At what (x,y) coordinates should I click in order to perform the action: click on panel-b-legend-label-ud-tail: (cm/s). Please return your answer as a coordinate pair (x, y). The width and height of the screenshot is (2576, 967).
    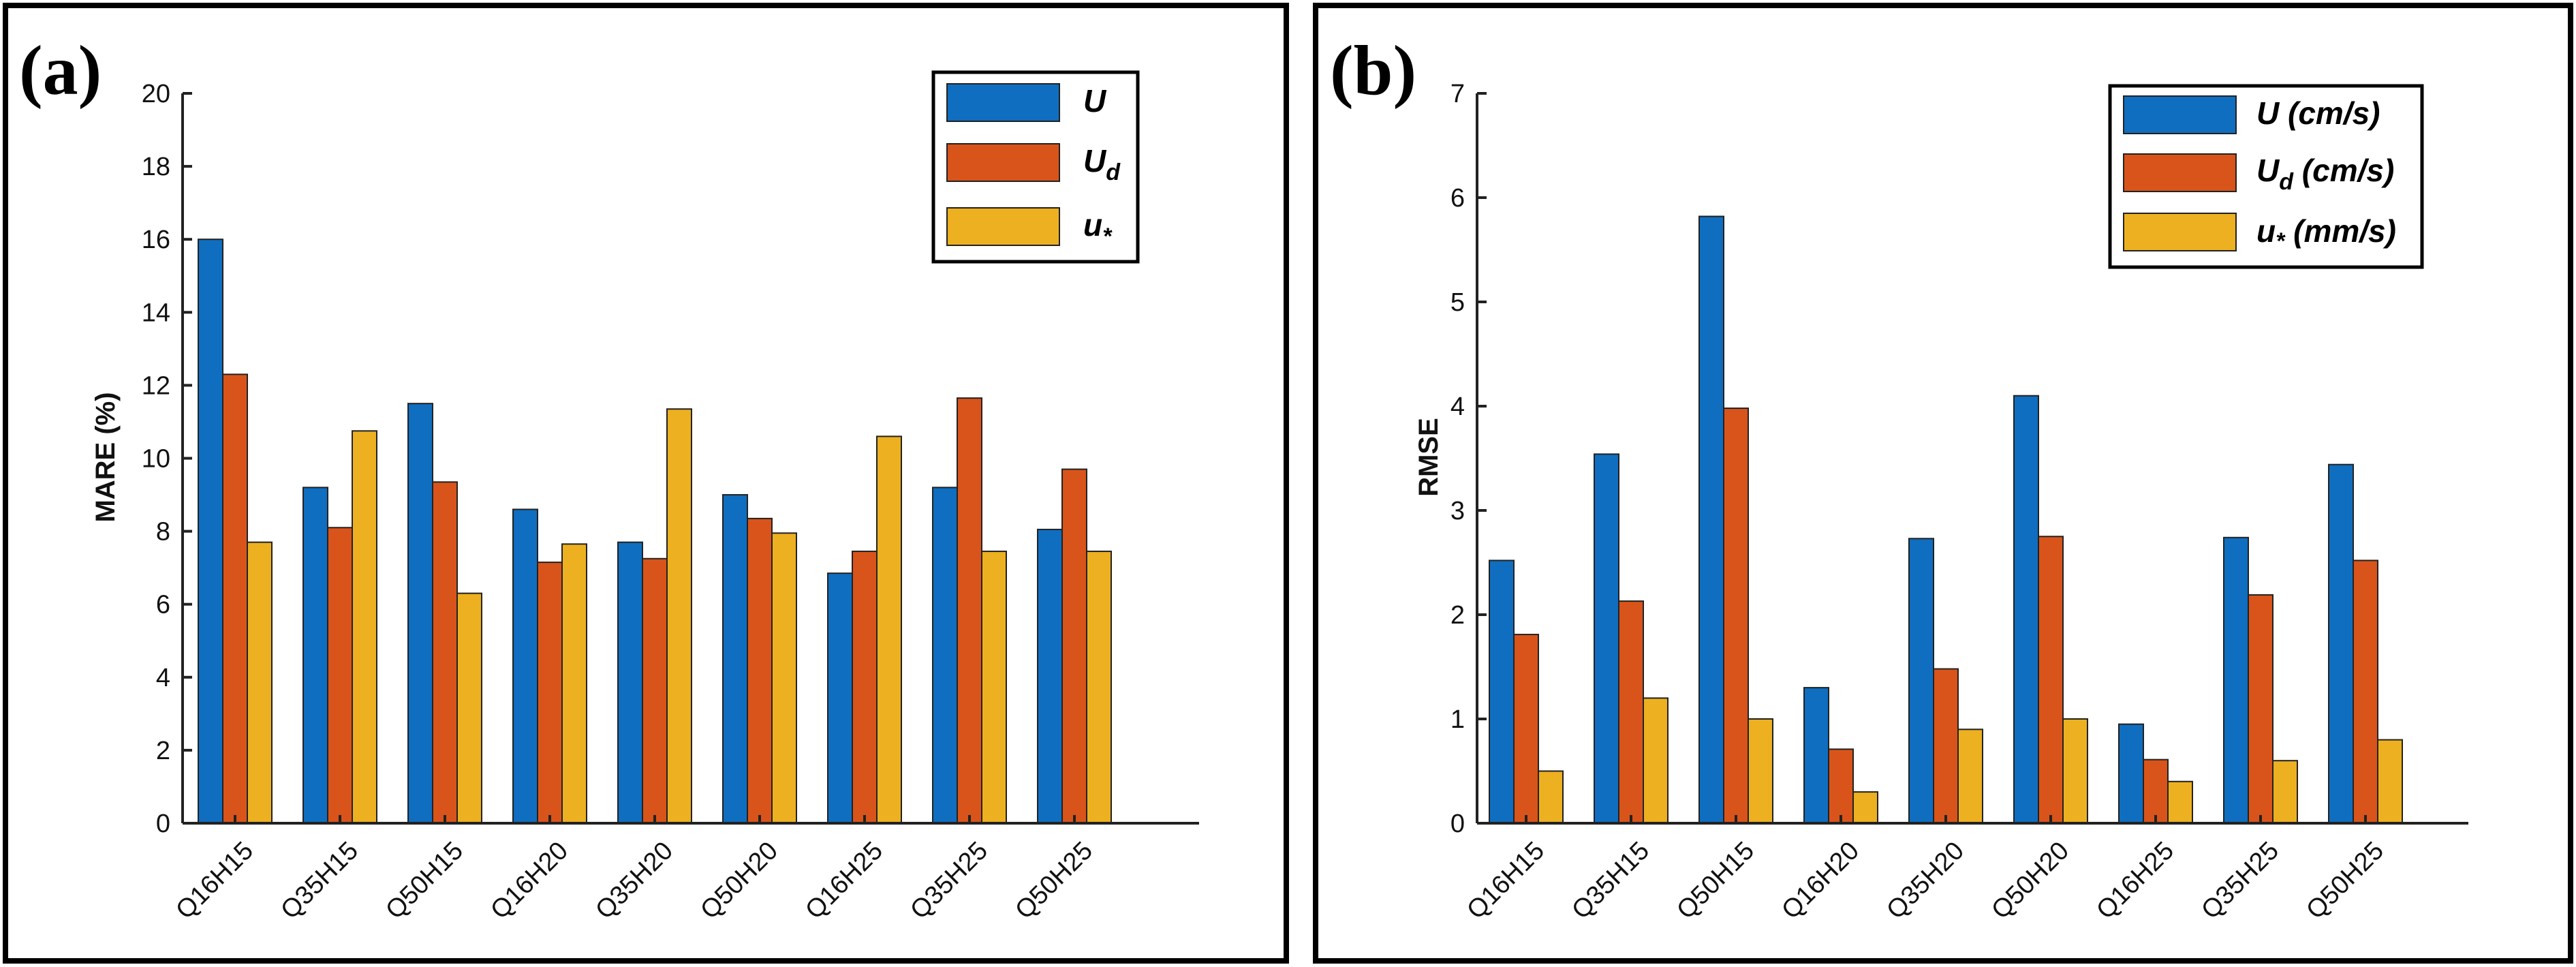
    Looking at the image, I should click on (2343, 170).